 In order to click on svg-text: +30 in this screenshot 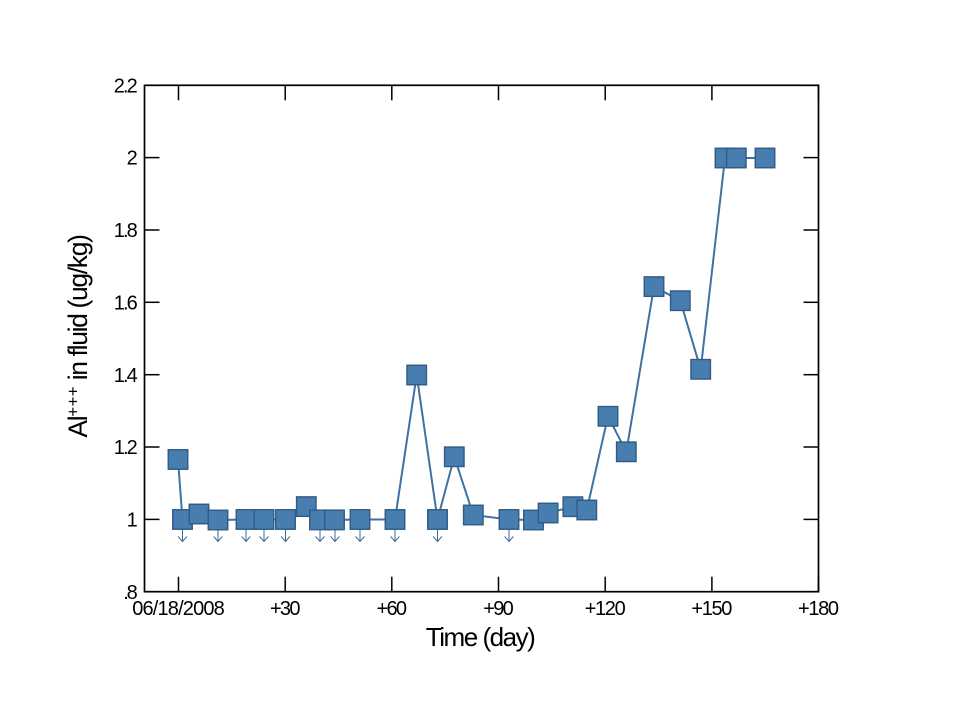, I will do `click(285, 609)`.